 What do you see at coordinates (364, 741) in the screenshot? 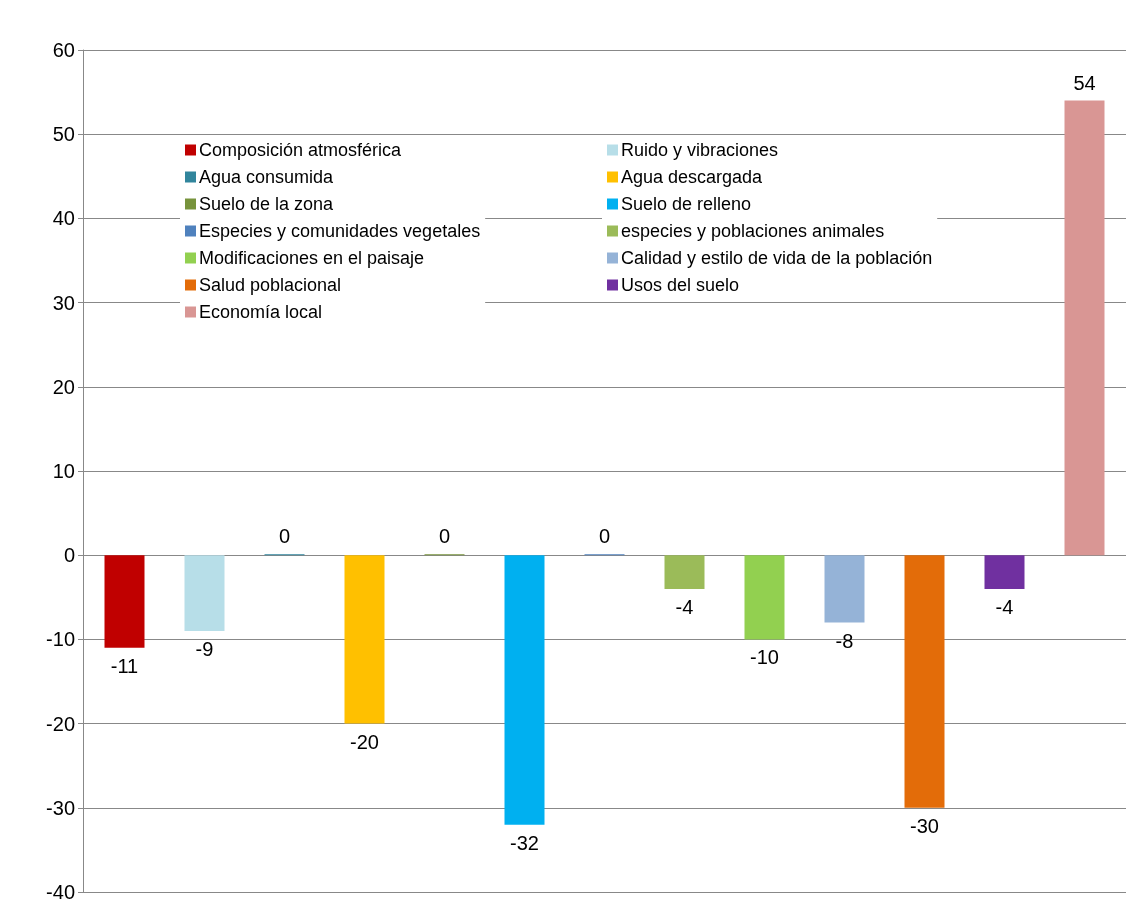
I see `data-label: -20` at bounding box center [364, 741].